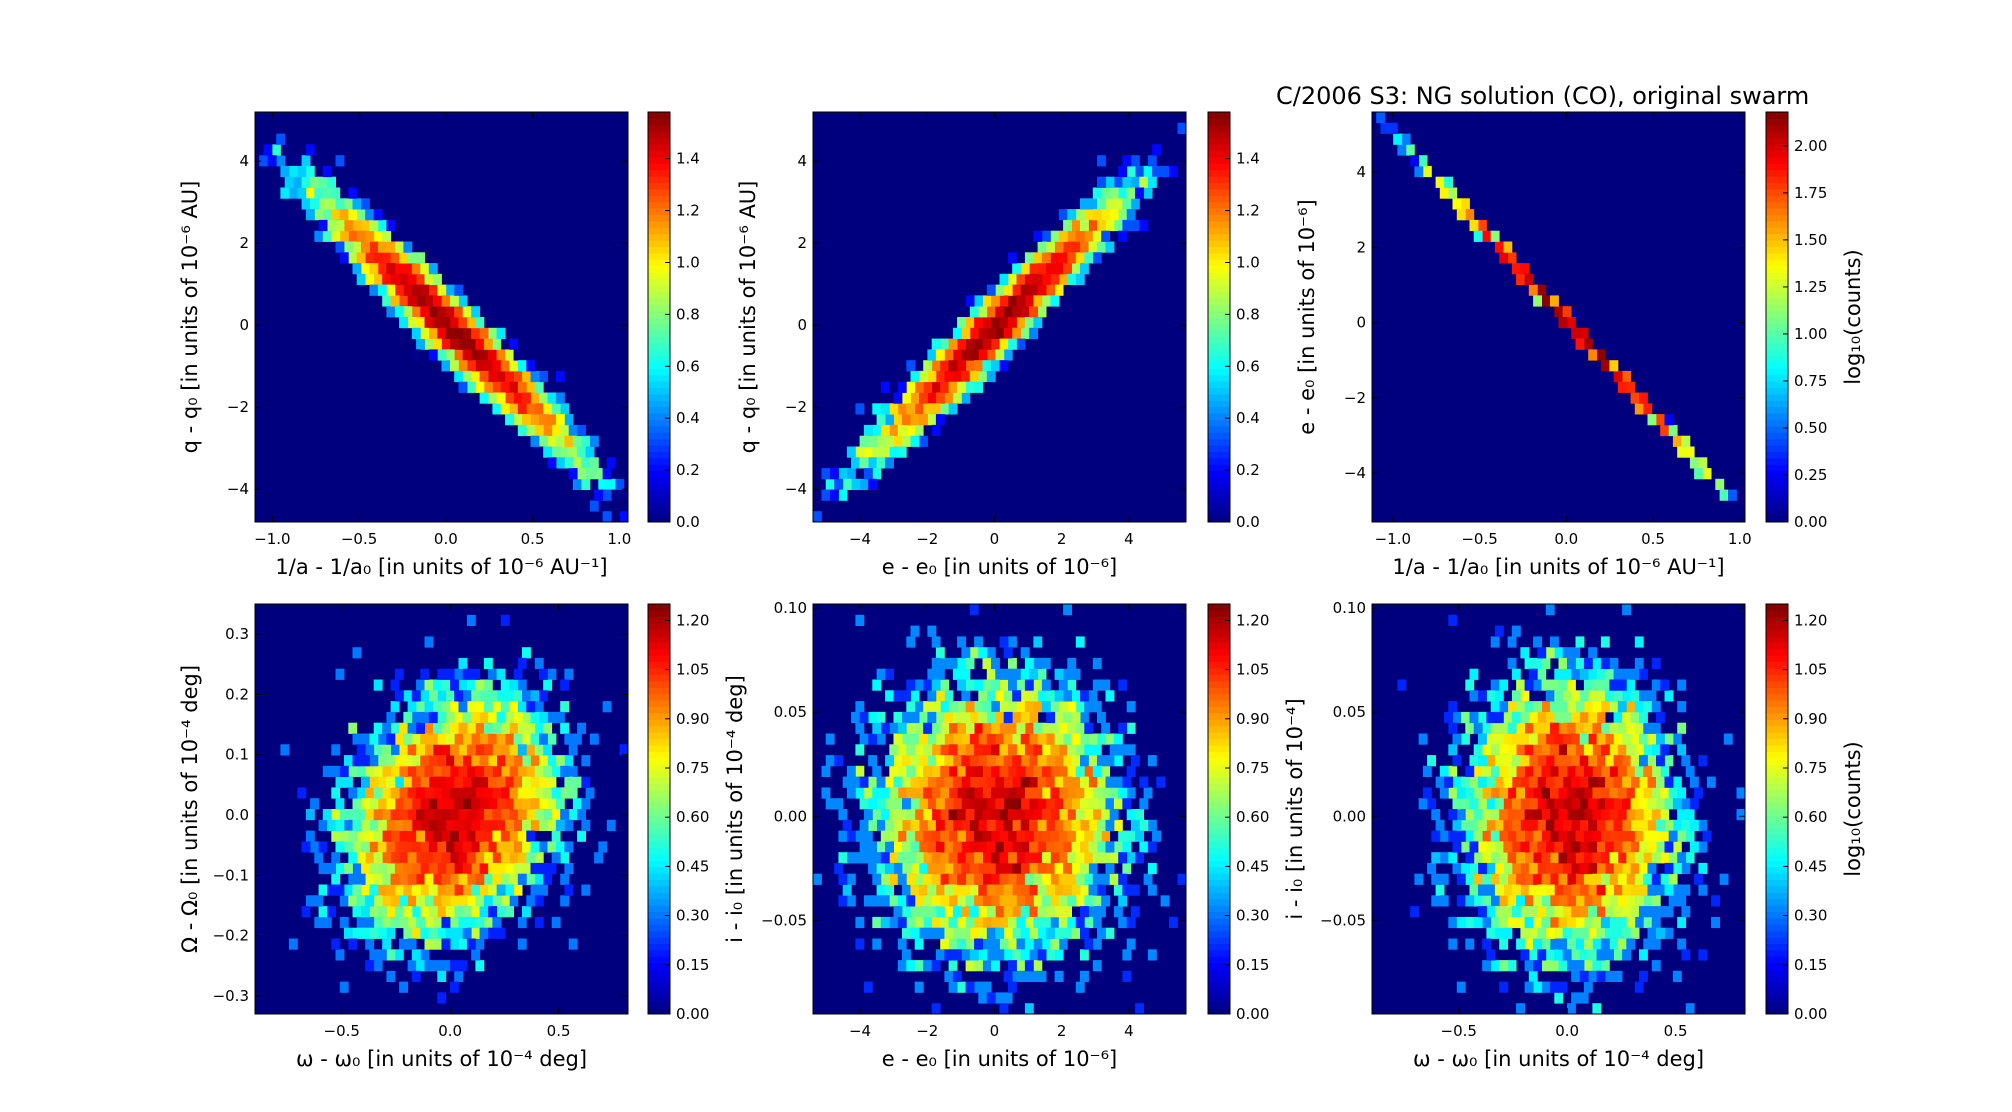  What do you see at coordinates (802, 243) in the screenshot?
I see `y-tick-label: 2` at bounding box center [802, 243].